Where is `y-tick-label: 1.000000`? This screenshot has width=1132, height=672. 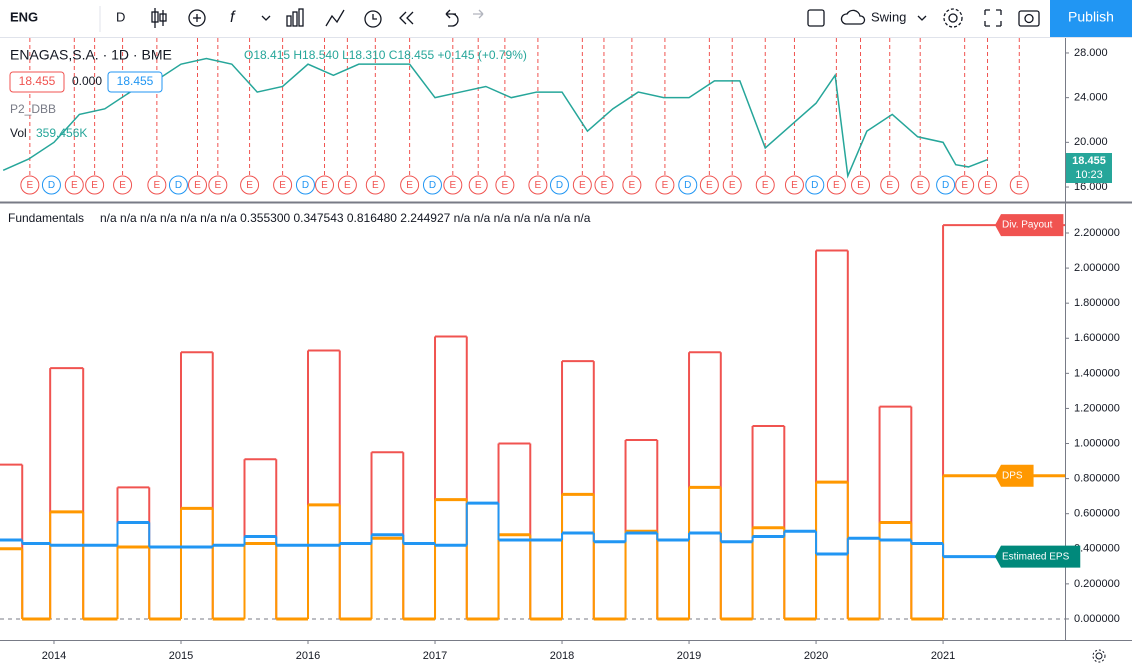 y-tick-label: 1.000000 is located at coordinates (1097, 443).